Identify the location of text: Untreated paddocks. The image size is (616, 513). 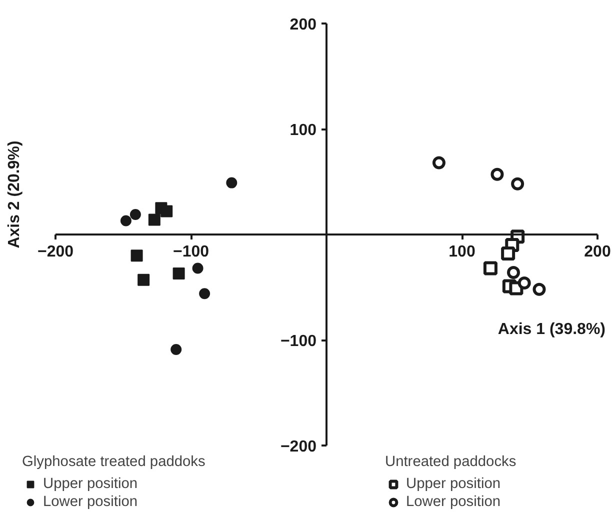
(450, 462).